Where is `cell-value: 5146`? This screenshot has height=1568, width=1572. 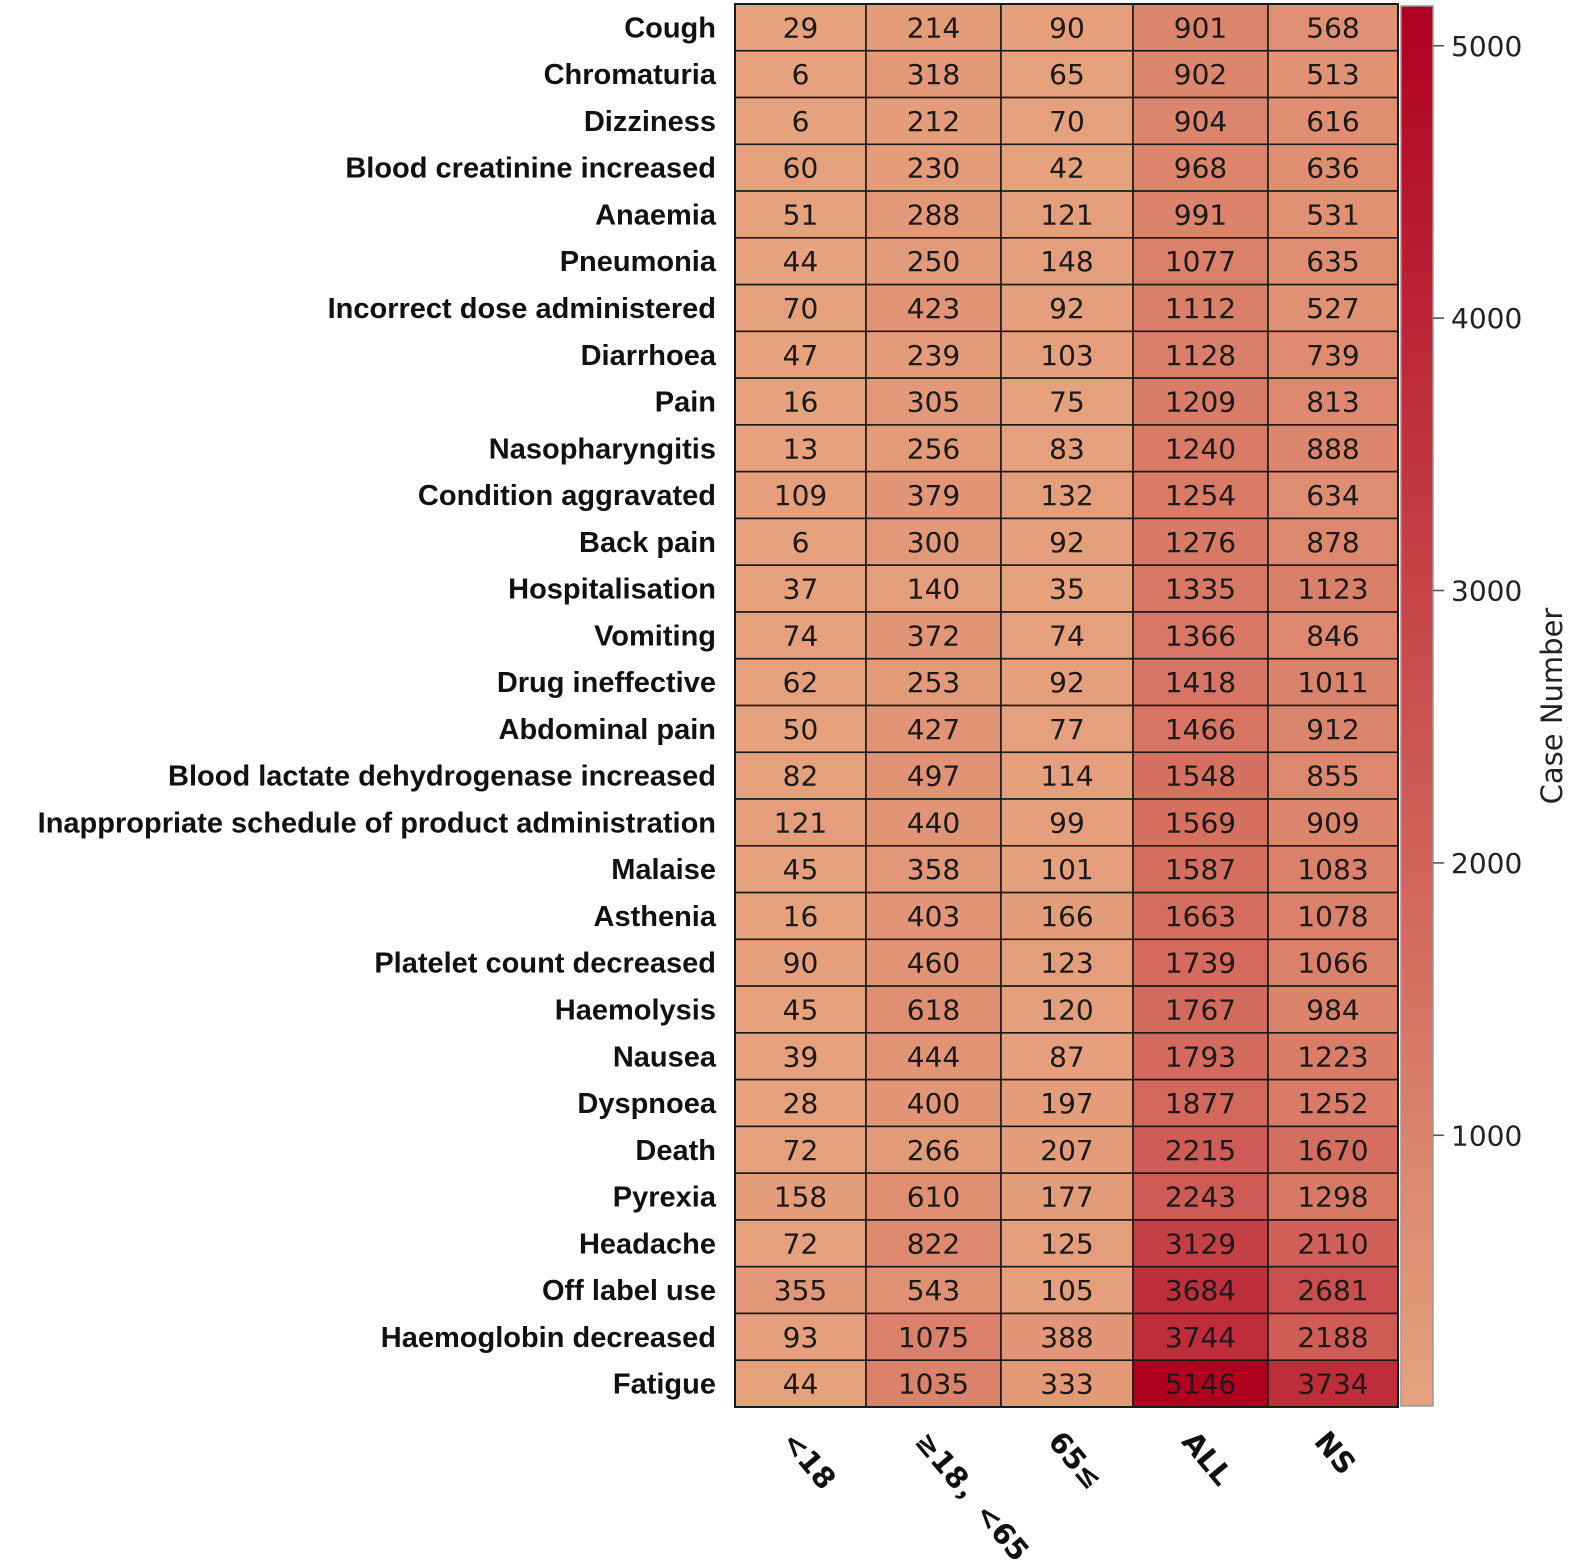
cell-value: 5146 is located at coordinates (1200, 1384).